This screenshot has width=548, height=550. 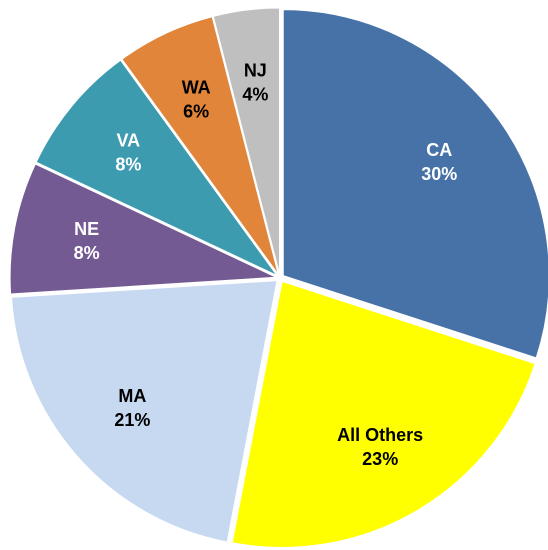 I want to click on slice-value-label: 30%, so click(x=439, y=174).